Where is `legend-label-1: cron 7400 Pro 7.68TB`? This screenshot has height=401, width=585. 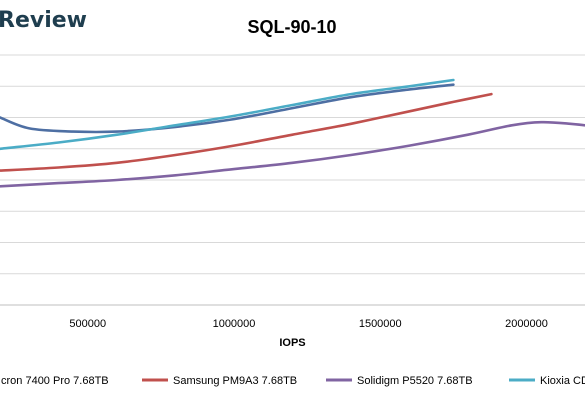
legend-label-1: cron 7400 Pro 7.68TB is located at coordinates (55, 381).